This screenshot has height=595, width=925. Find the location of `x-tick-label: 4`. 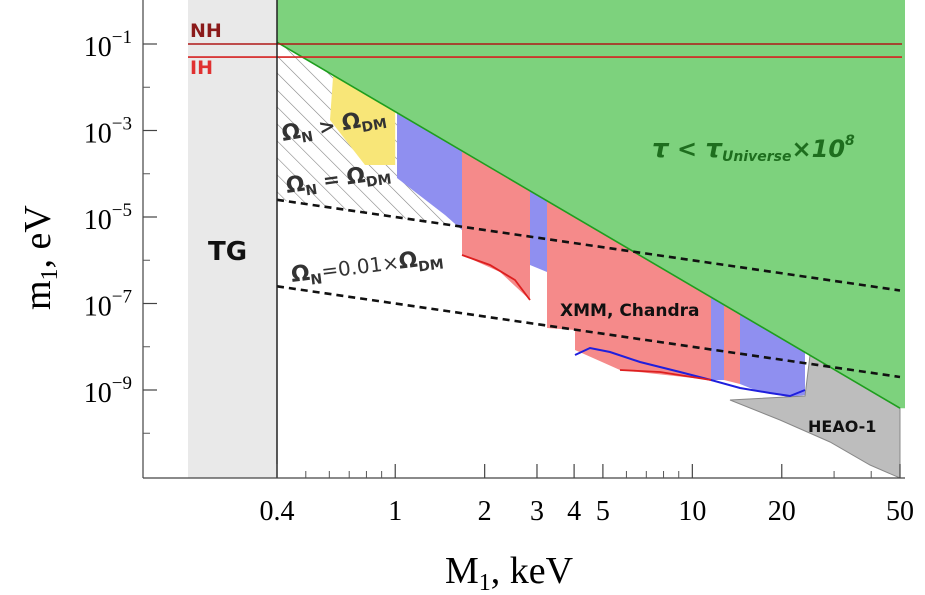

x-tick-label: 4 is located at coordinates (574, 511).